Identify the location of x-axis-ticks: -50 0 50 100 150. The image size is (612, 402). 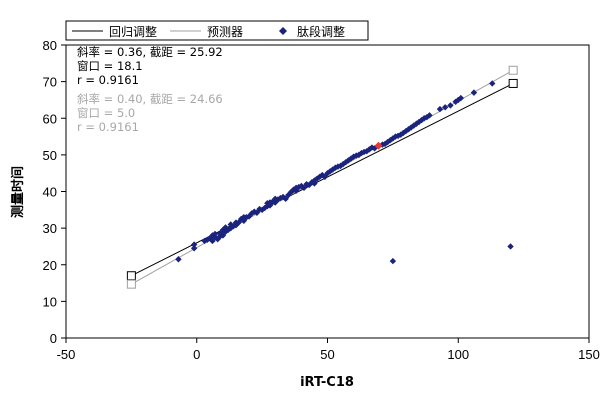
(328, 350).